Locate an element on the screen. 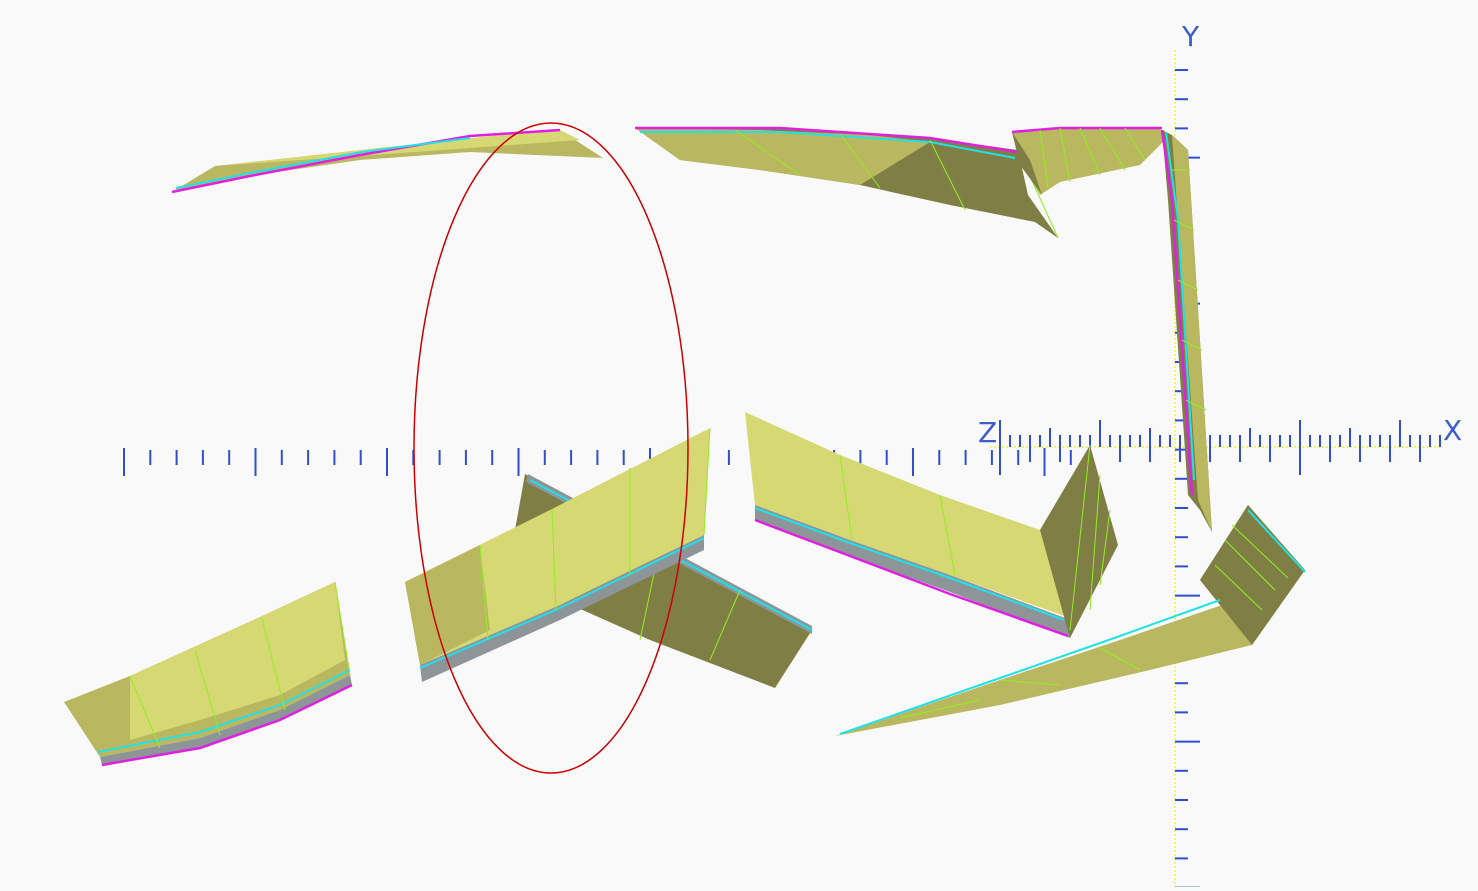 The height and width of the screenshot is (891, 1478). surface-top-right-corner is located at coordinates (1088, 160).